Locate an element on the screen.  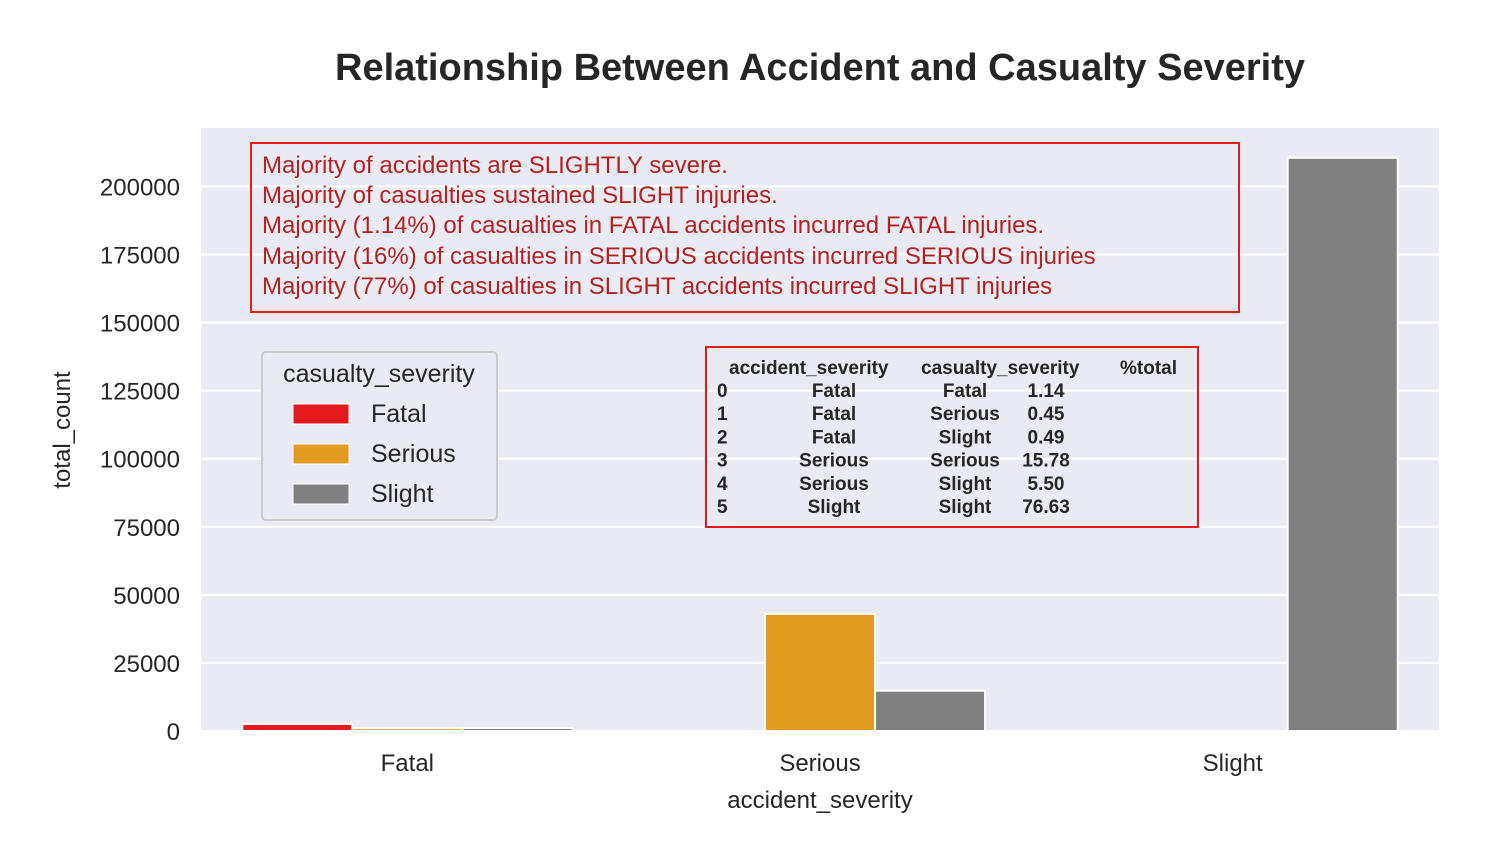
table-cell: 3 is located at coordinates (722, 461).